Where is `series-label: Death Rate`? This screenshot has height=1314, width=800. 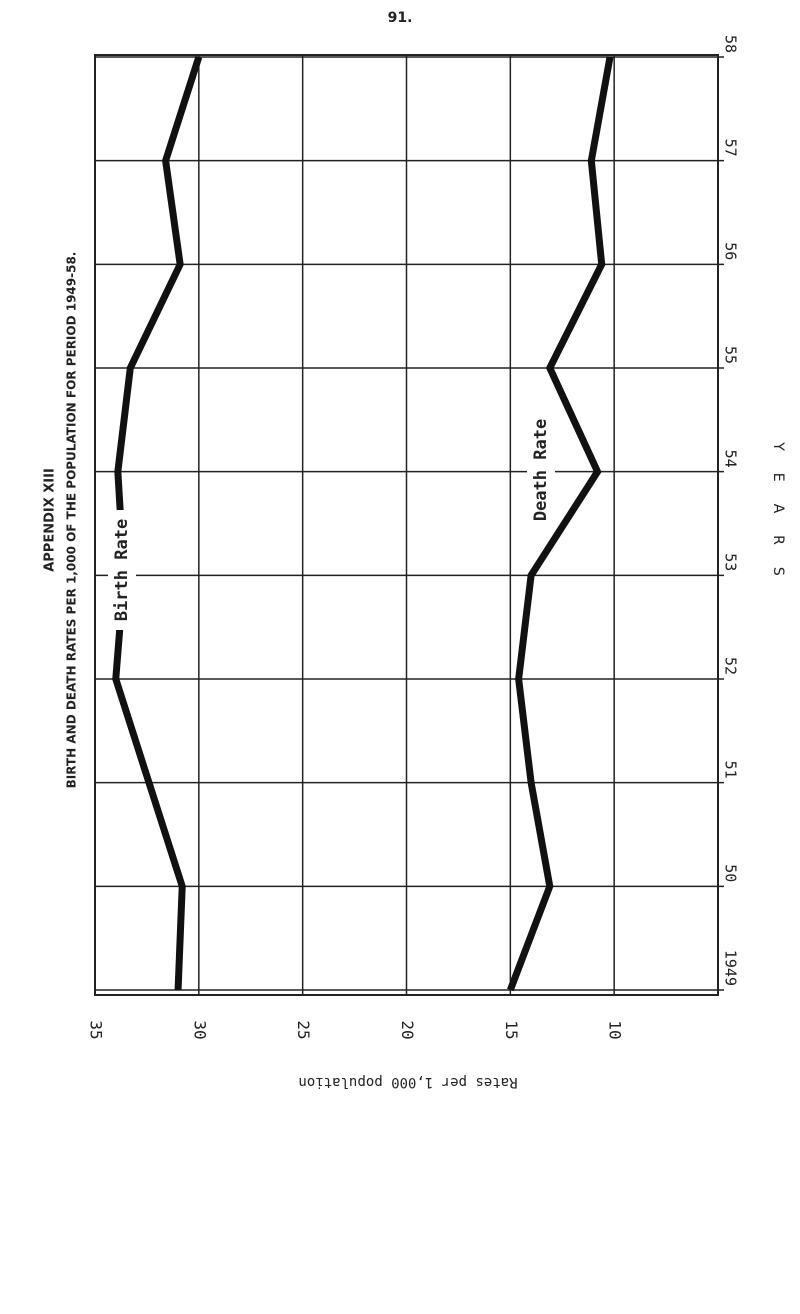
series-label: Death Rate is located at coordinates (541, 470).